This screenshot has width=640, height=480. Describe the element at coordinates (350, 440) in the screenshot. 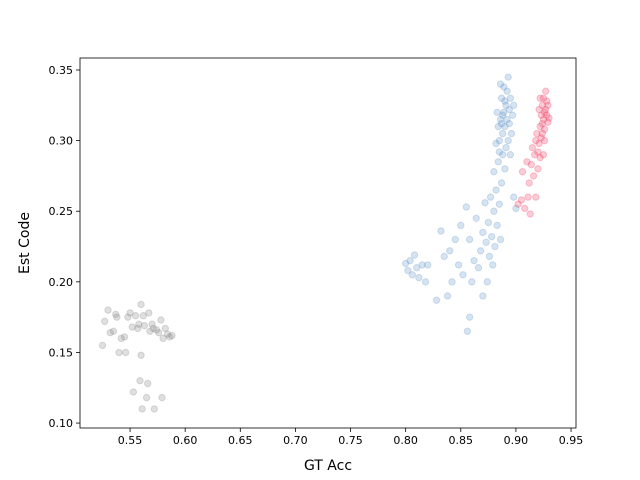

I see `x-tick-label: 0.75` at that location.